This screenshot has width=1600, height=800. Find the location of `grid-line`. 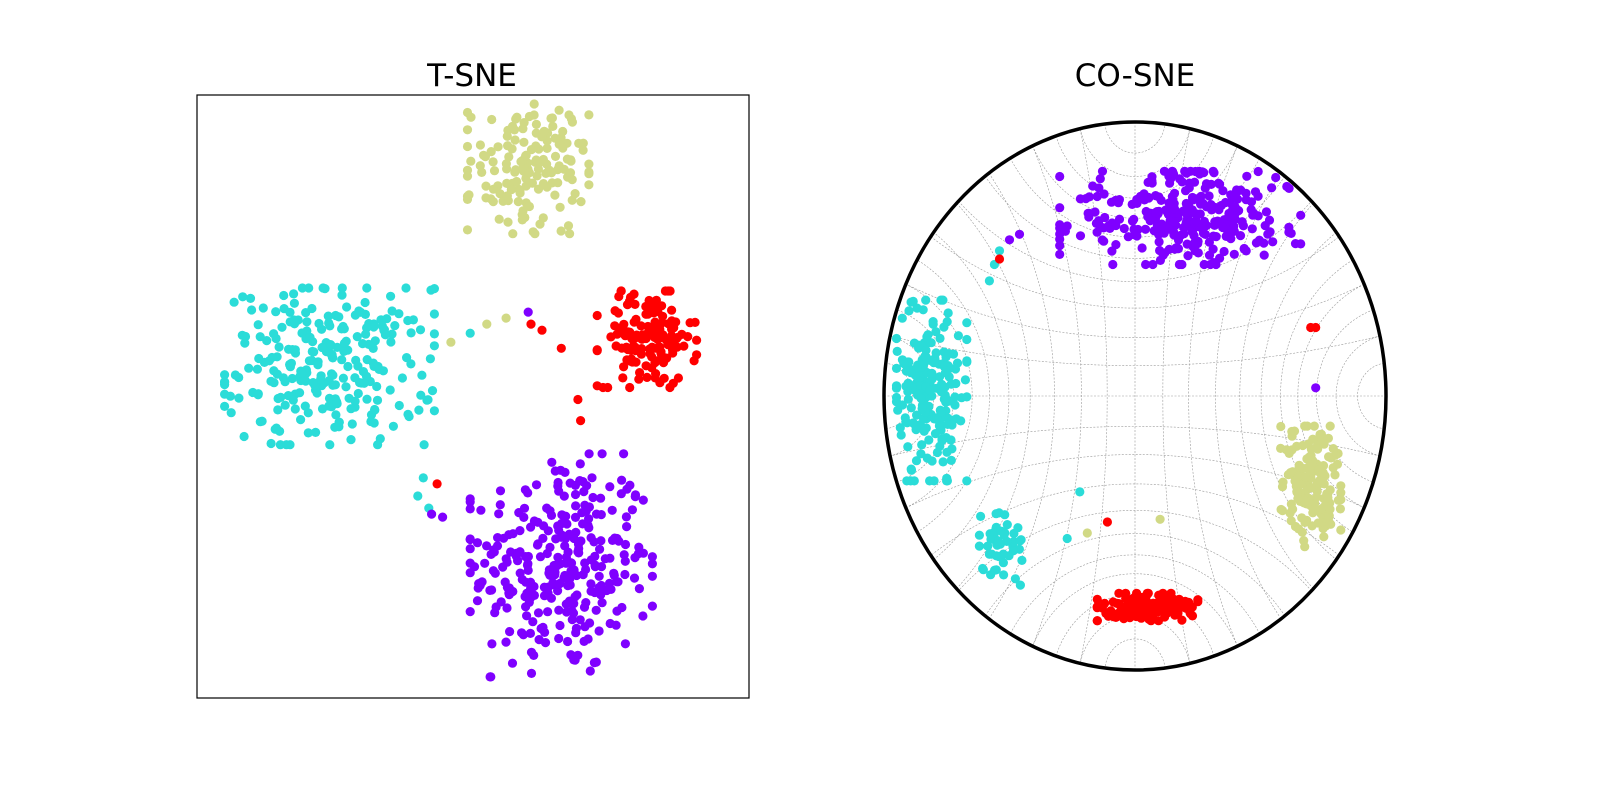

grid-line is located at coordinates (1276, 396).